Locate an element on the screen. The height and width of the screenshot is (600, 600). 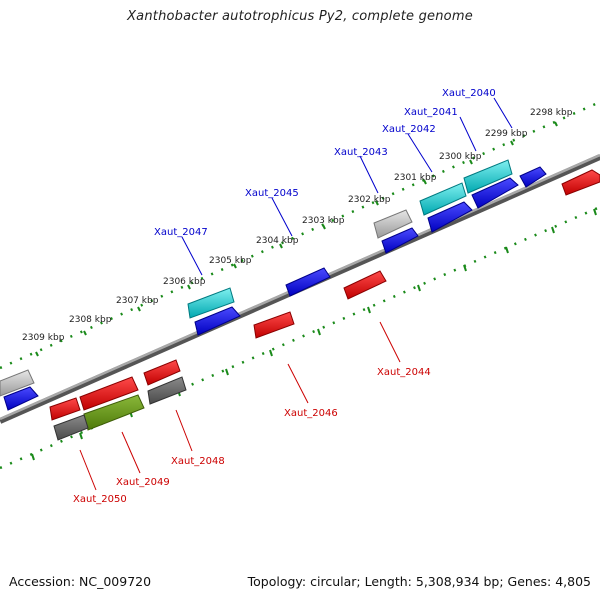
kbp-label-2305: 2305 kbp is located at coordinates (230, 261).